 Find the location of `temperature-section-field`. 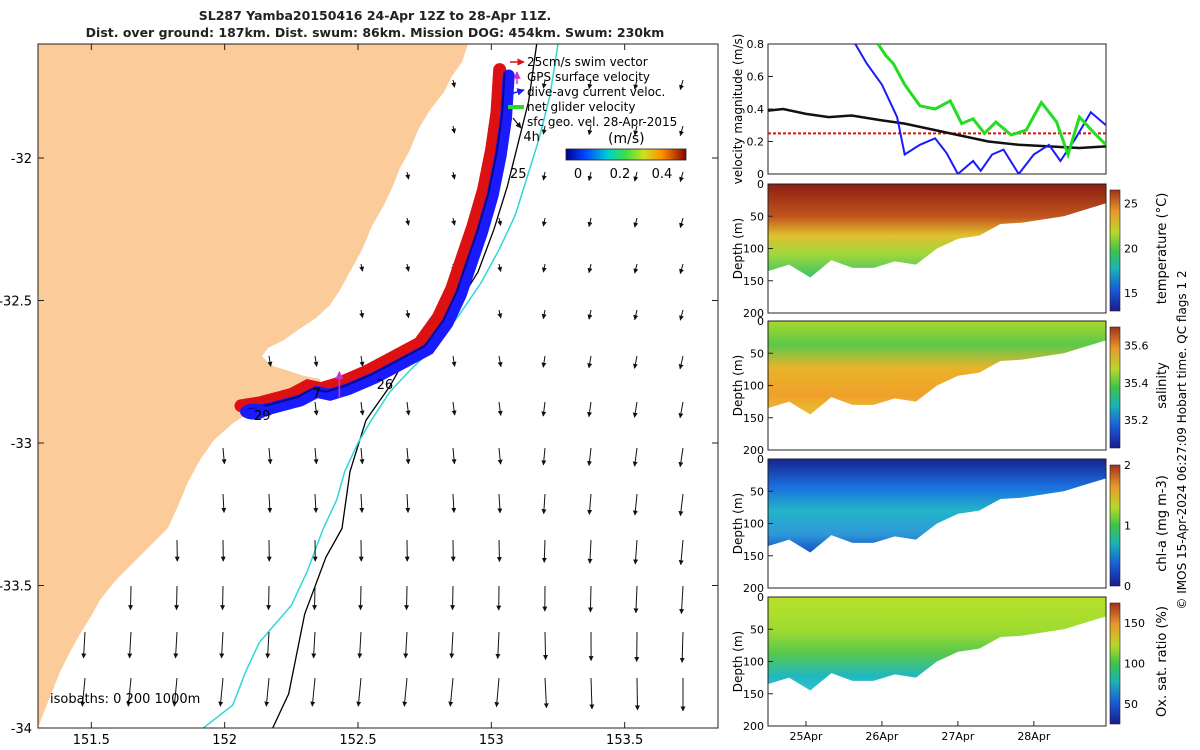

temperature-section-field is located at coordinates (937, 231).